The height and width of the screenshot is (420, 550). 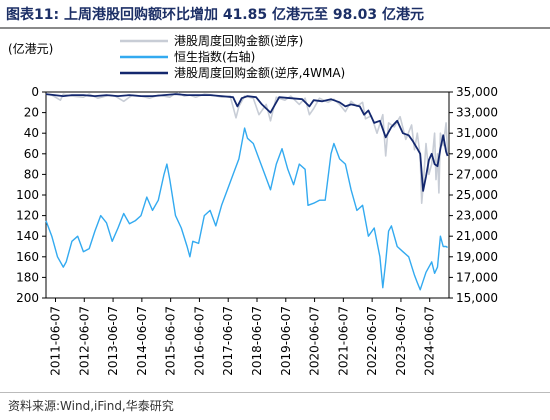 What do you see at coordinates (259, 72) in the screenshot?
I see `legend-label: 港股周度回购金额(逆序,4WMA)` at bounding box center [259, 72].